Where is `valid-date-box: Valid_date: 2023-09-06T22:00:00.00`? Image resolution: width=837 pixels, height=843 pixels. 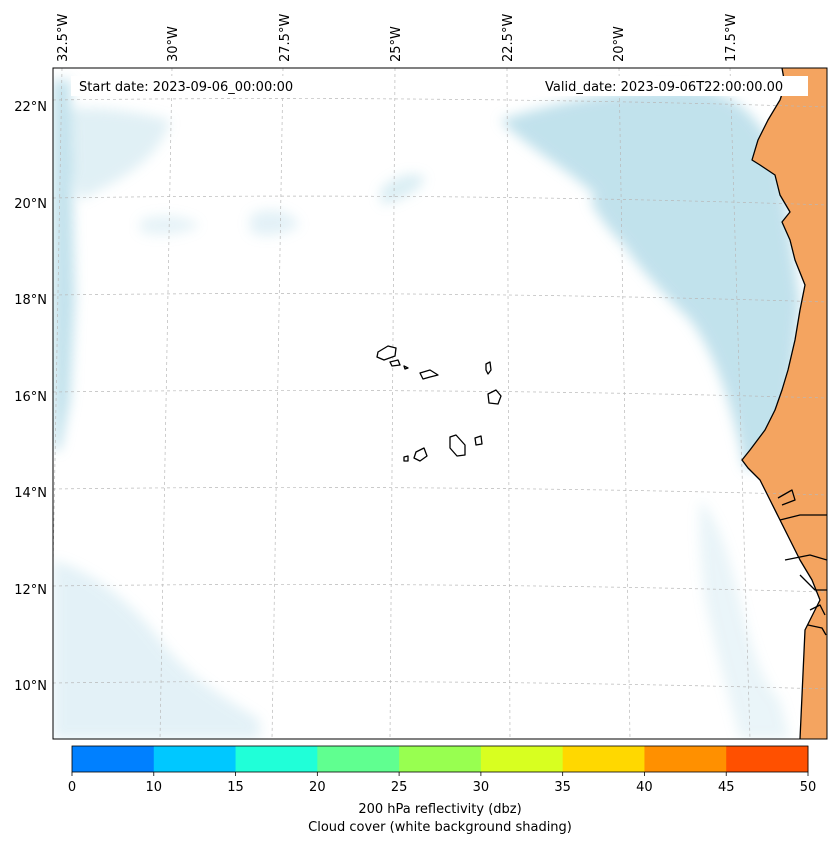 valid-date-box: Valid_date: 2023-09-06T22:00:00.00 is located at coordinates (673, 86).